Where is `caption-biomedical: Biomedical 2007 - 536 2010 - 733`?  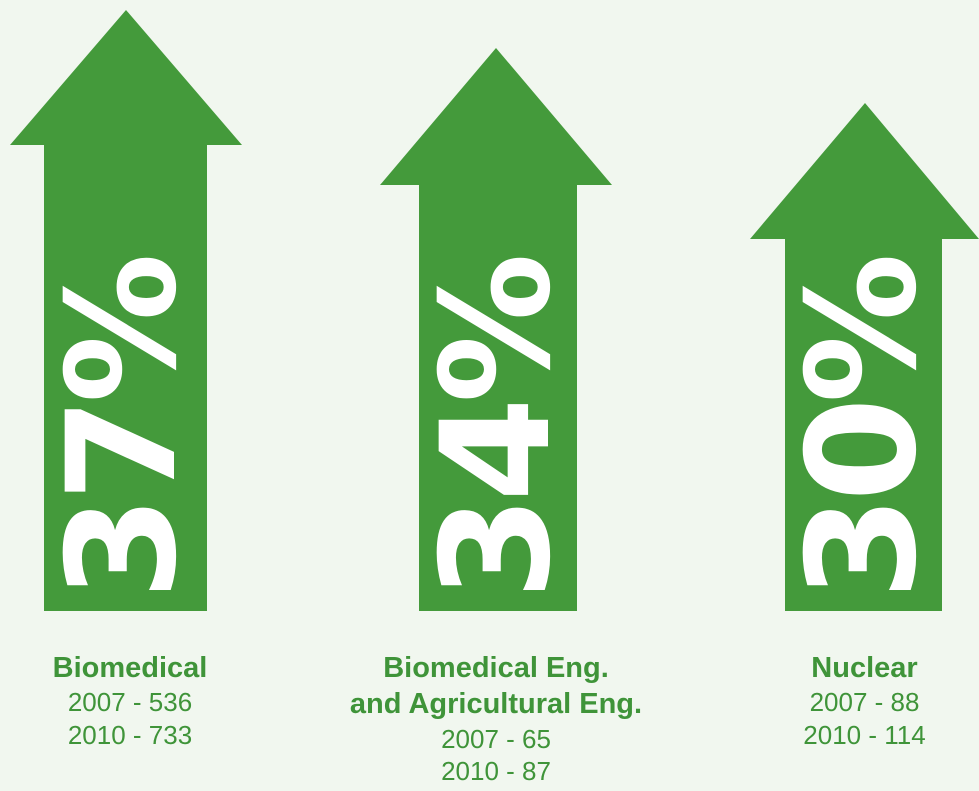
caption-biomedical: Biomedical 2007 - 536 2010 - 733 is located at coordinates (130, 700).